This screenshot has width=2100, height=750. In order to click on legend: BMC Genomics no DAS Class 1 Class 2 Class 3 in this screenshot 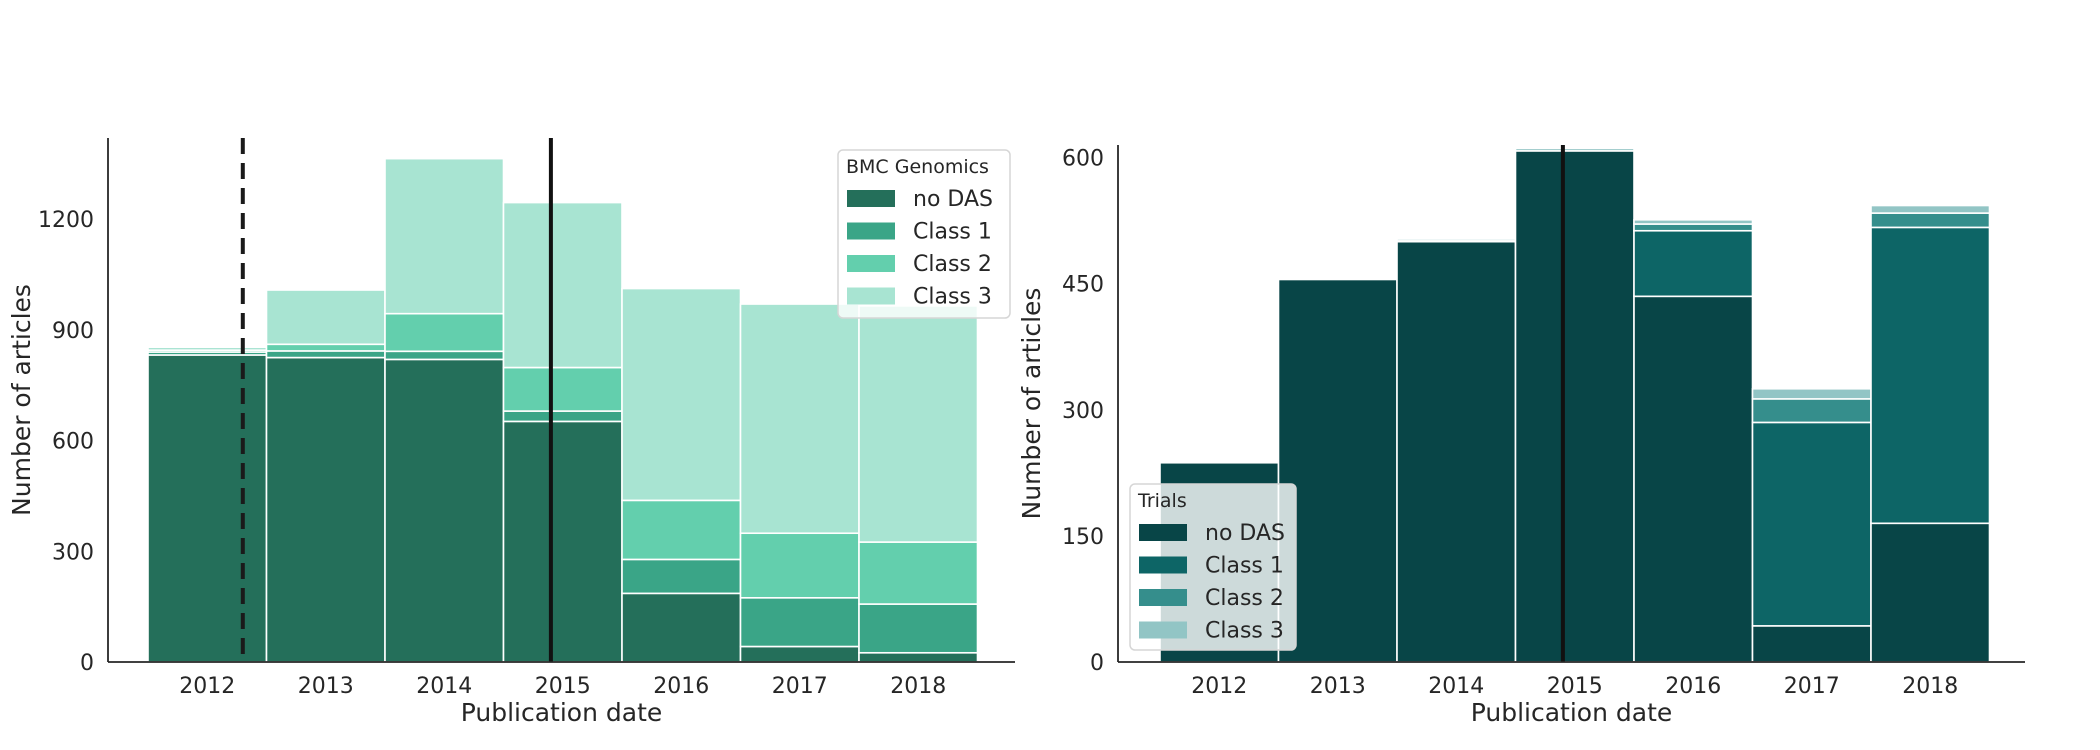, I will do `click(924, 234)`.